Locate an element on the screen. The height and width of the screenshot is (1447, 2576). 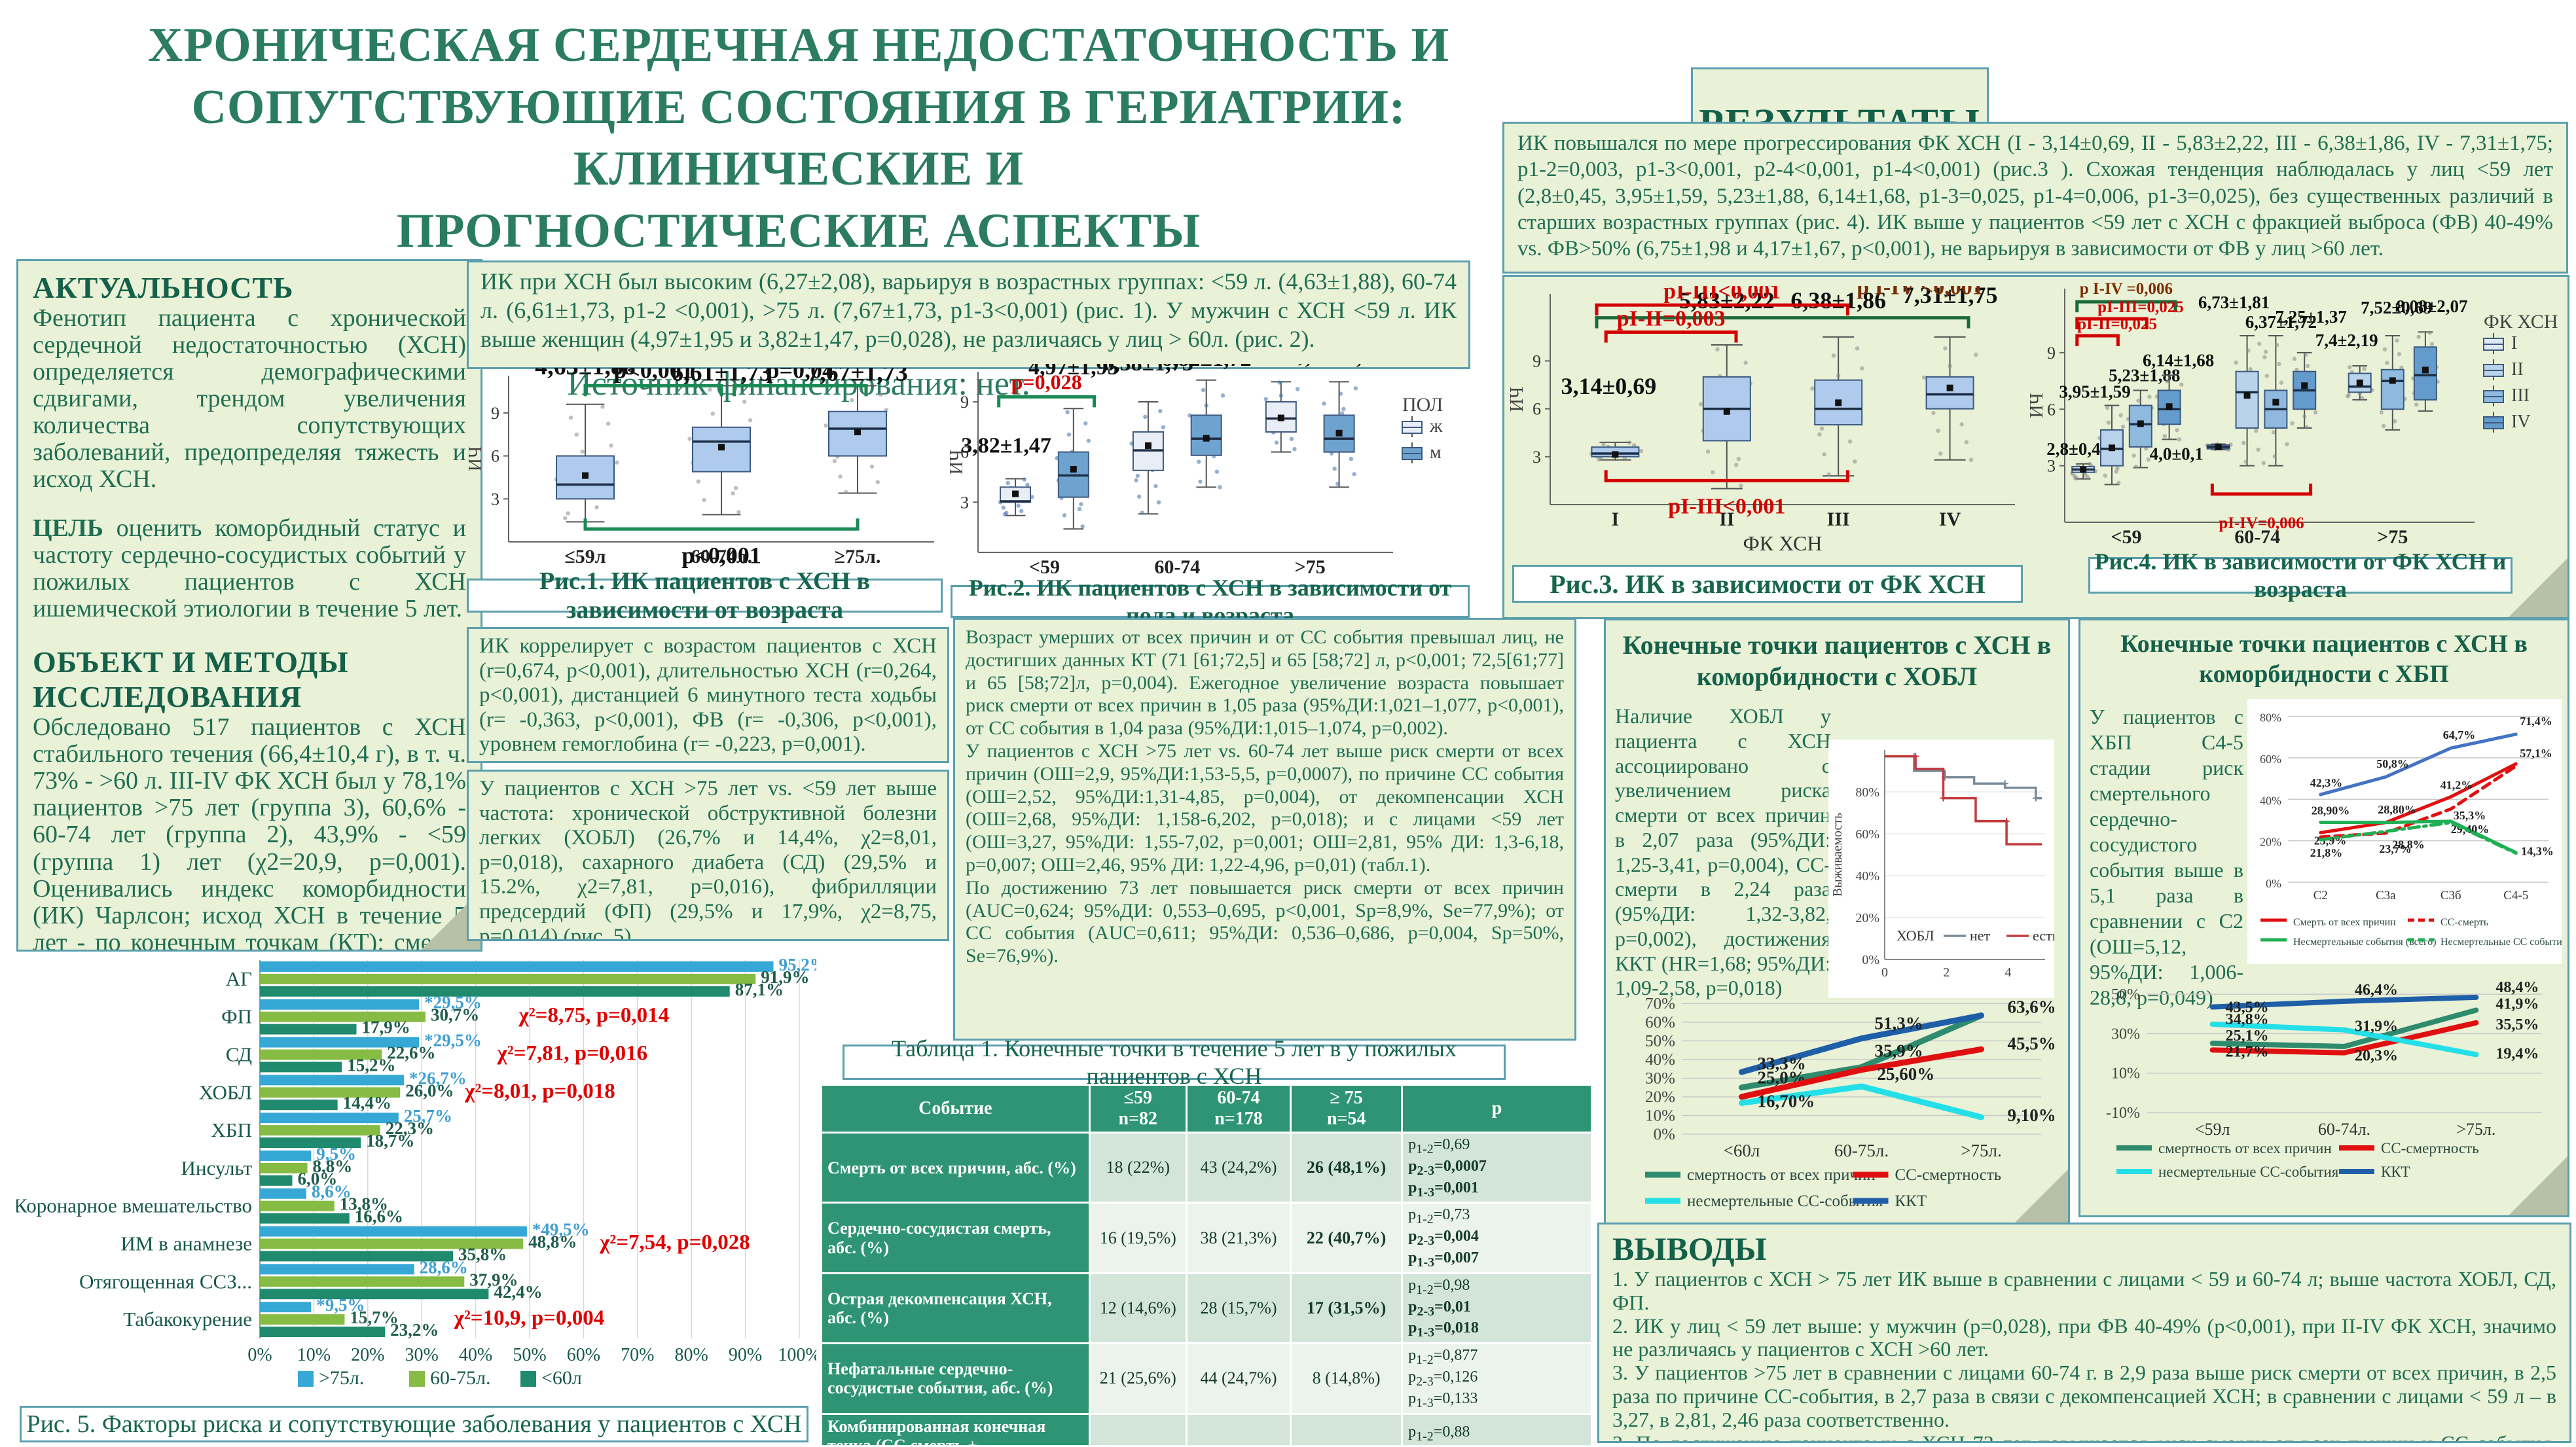
svg-text: 9,10% is located at coordinates (2031, 1115).